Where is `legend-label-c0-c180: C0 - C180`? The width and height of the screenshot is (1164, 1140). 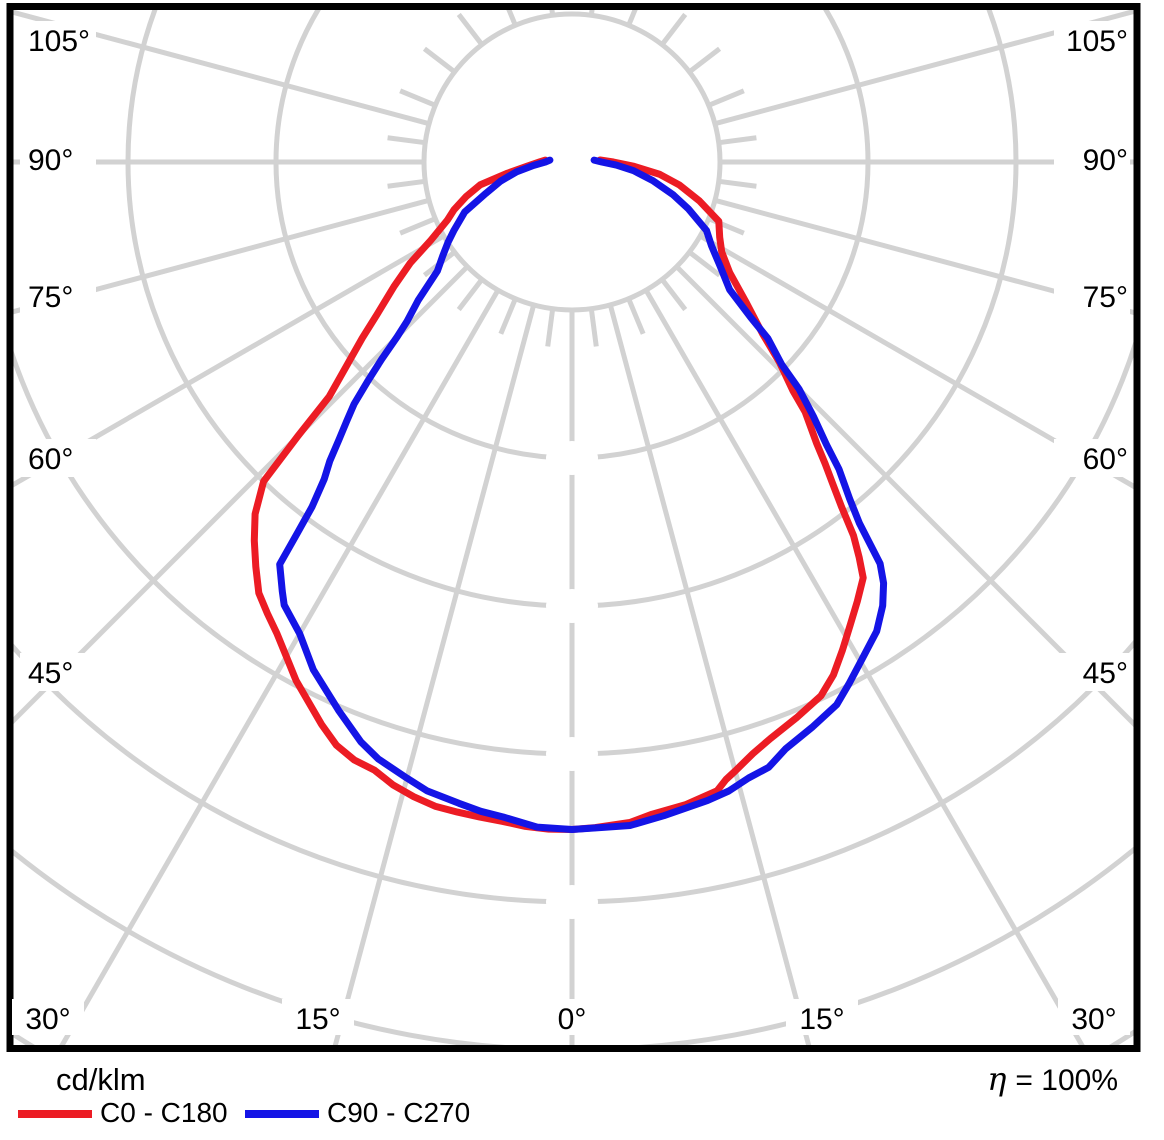 legend-label-c0-c180: C0 - C180 is located at coordinates (164, 1112).